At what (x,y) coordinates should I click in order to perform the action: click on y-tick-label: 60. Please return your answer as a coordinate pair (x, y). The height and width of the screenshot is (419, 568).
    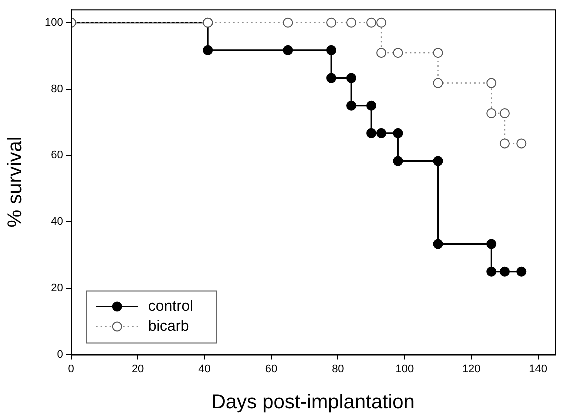
    Looking at the image, I should click on (57, 156).